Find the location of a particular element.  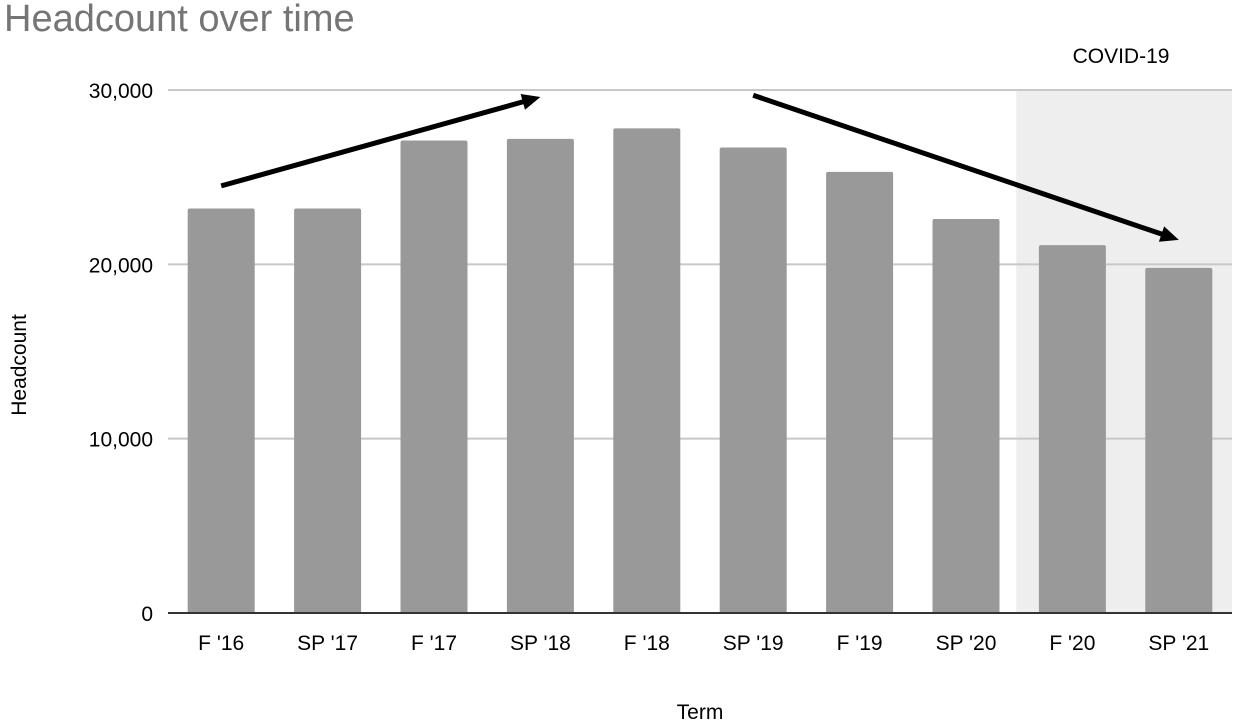

y-tick-label: 30,000 is located at coordinates (121, 91).